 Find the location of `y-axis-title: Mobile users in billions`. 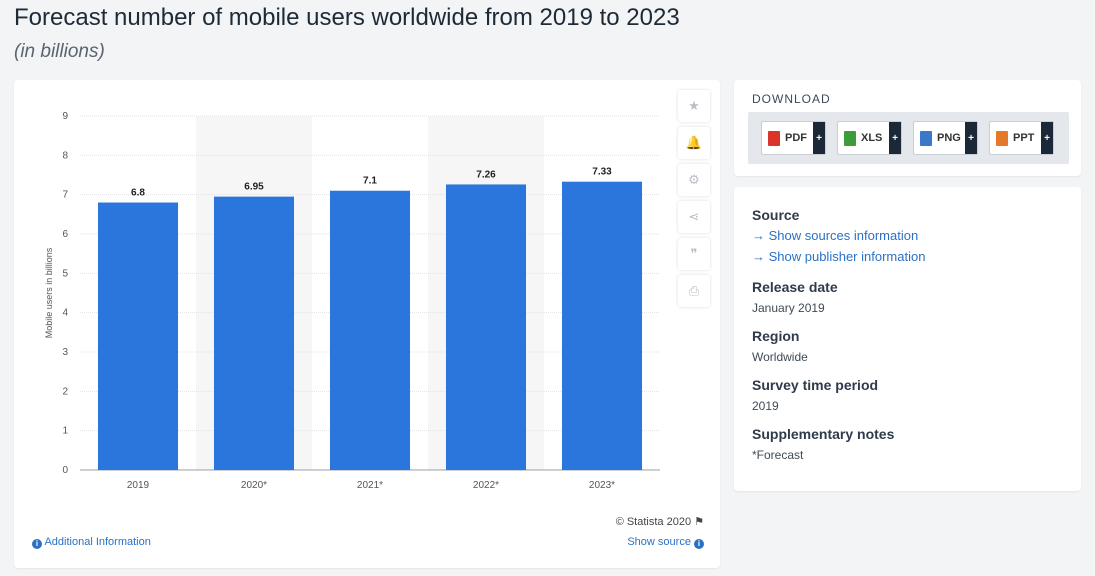

y-axis-title: Mobile users in billions is located at coordinates (49, 292).